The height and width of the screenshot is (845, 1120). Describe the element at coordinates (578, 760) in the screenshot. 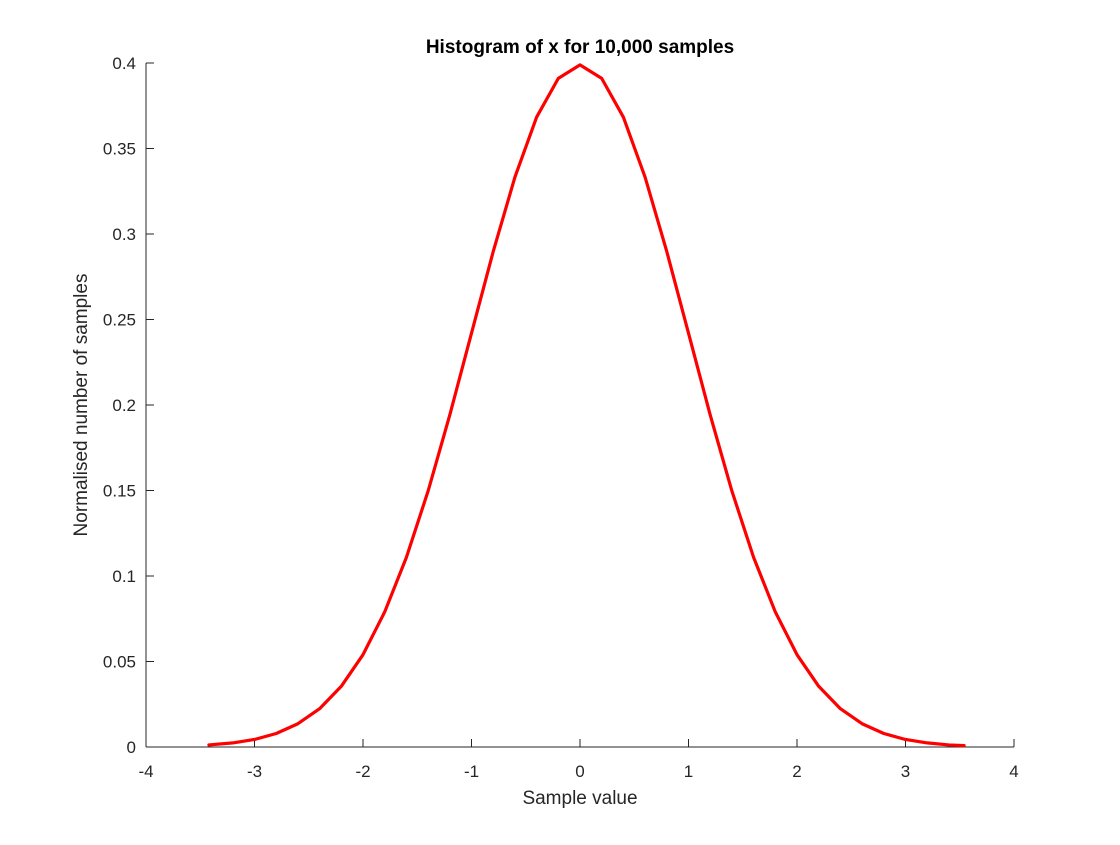

I see `x-ticks: -4 -3 -2 -1 0 1 2 3 4` at that location.